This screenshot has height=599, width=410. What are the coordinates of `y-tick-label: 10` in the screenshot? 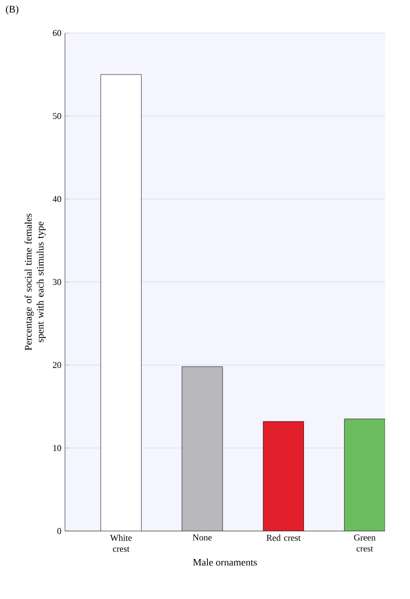 It's located at (57, 448).